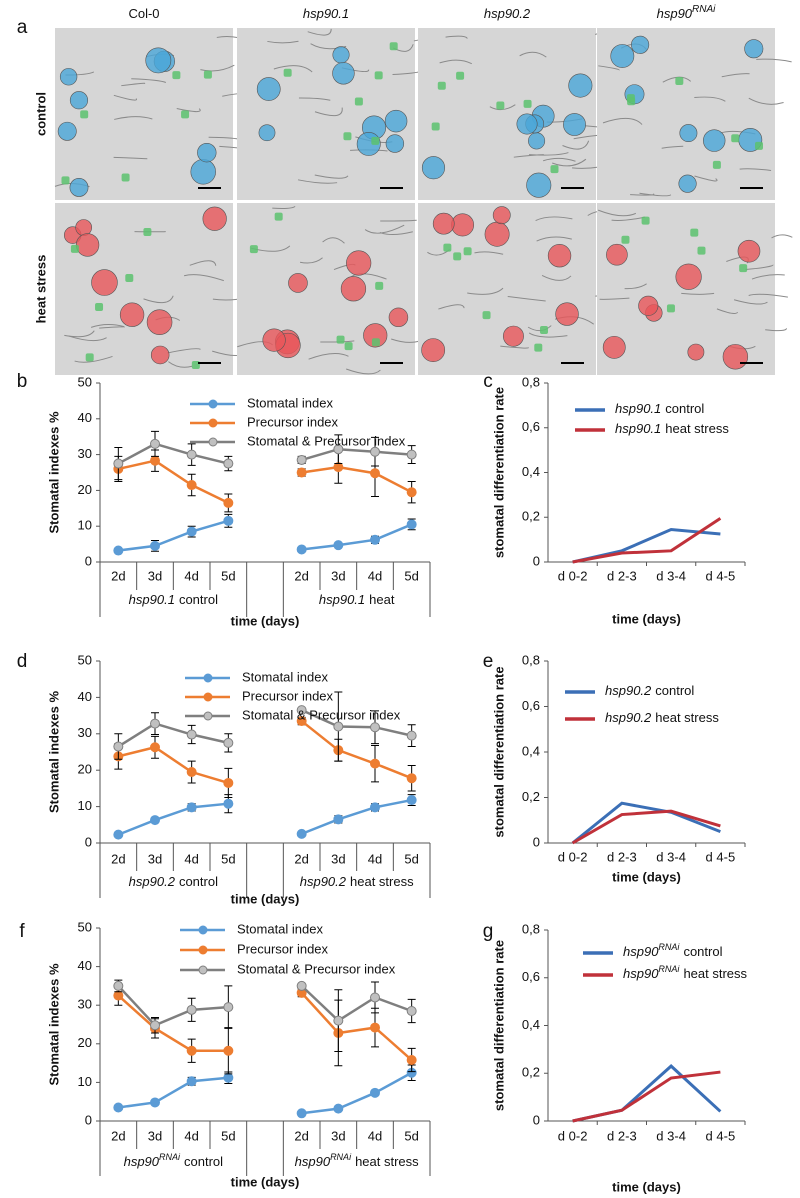  Describe the element at coordinates (673, 950) in the screenshot. I see `legend-label: hsp90RNAi control` at that location.